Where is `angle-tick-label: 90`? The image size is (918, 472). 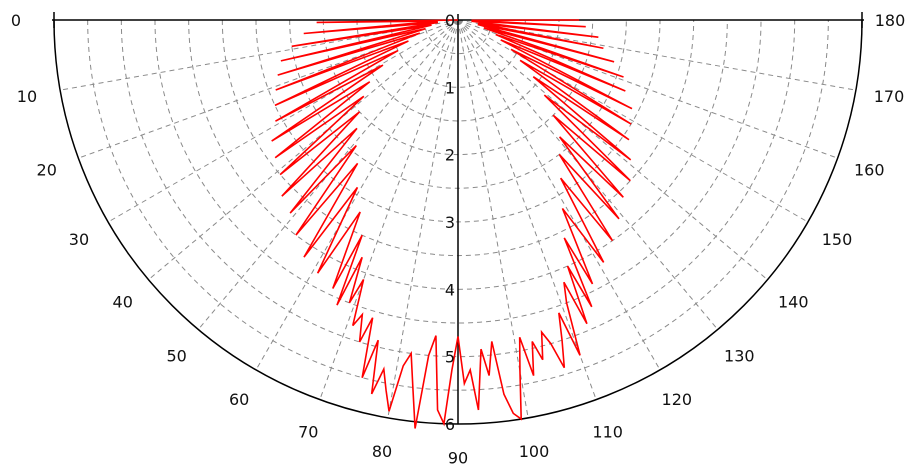 angle-tick-label: 90 is located at coordinates (458, 458).